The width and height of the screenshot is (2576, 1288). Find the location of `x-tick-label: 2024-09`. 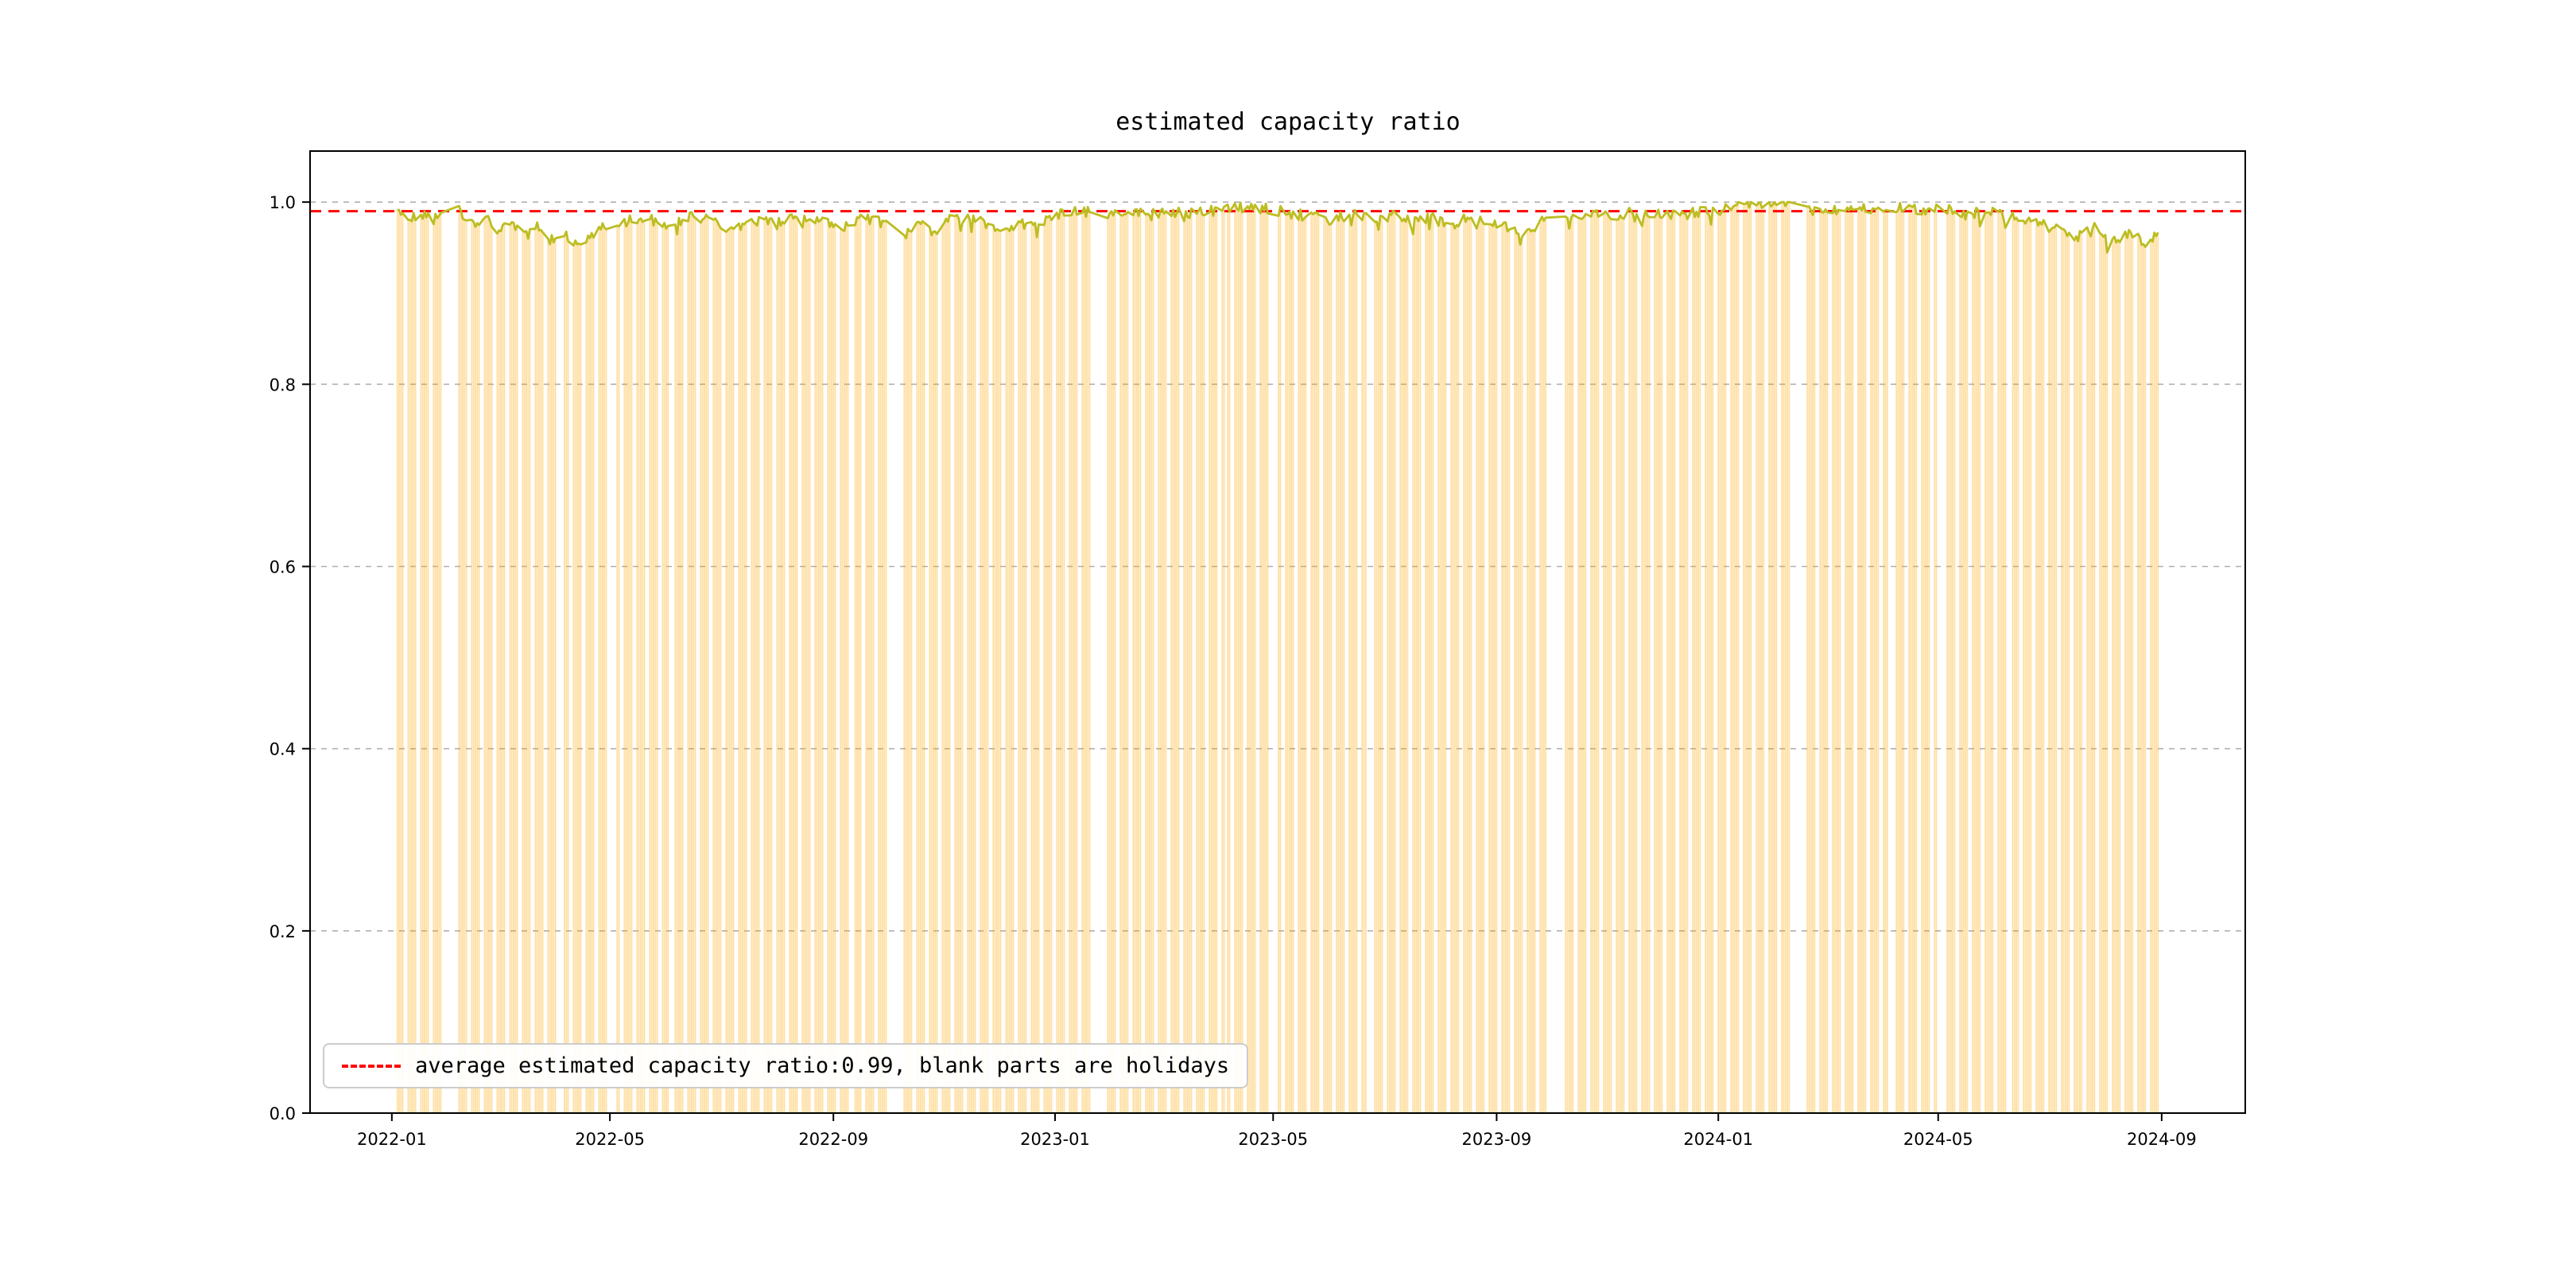

x-tick-label: 2024-09 is located at coordinates (2162, 1139).